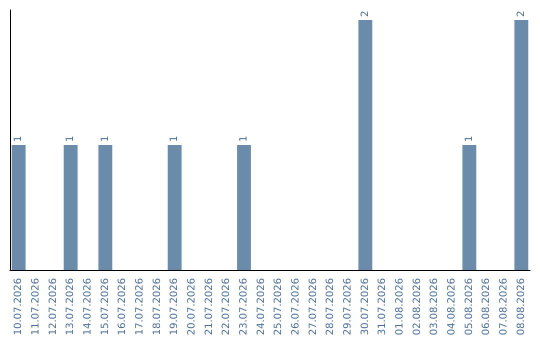 Image resolution: width=540 pixels, height=340 pixels. Describe the element at coordinates (504, 307) in the screenshot. I see `x-tick-label: 07.08.2026` at that location.